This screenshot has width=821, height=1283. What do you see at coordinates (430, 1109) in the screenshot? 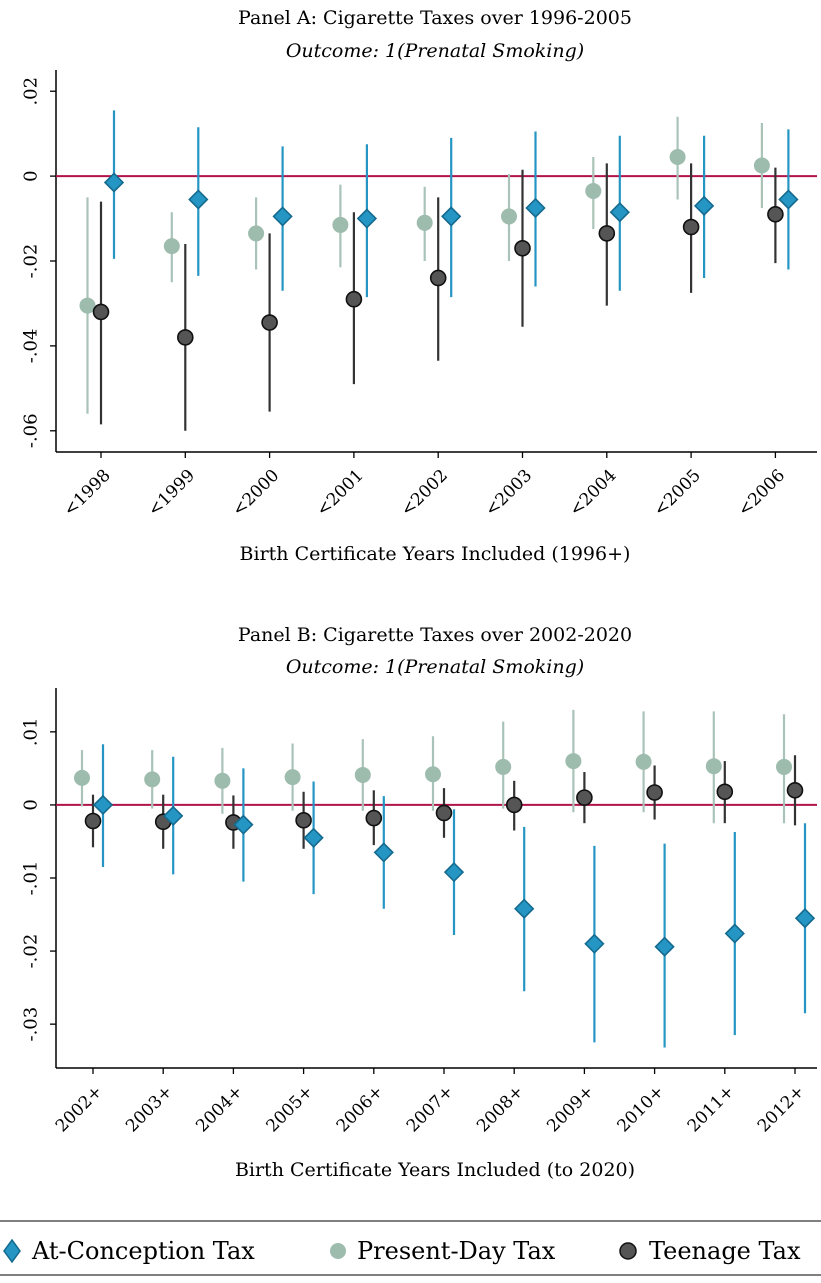
I see `panel-b-x-tick-label: 2007+` at bounding box center [430, 1109].